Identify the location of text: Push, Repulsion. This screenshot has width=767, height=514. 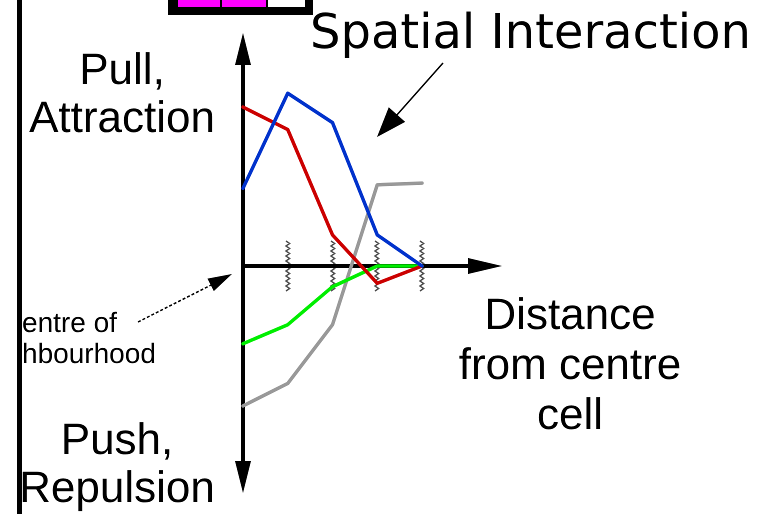
(117, 463).